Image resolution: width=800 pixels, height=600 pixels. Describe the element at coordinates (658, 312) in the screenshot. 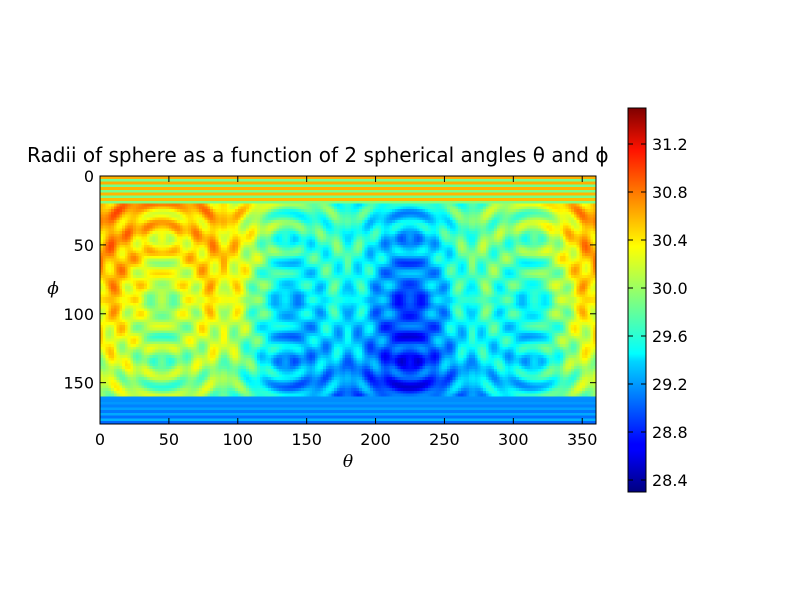

I see `colorbar-ticks: 28.4 28.8 29.2 29.6 30.0 30.4 30.8 31.2` at that location.